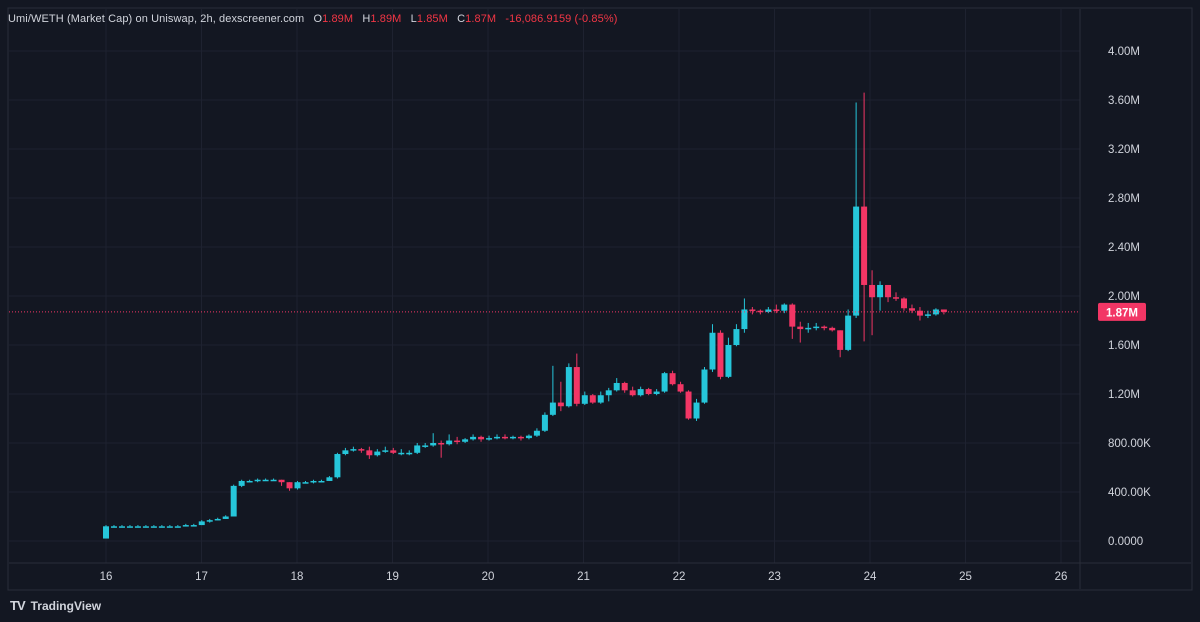 The image size is (1200, 622). Describe the element at coordinates (488, 577) in the screenshot. I see `x-tick-label: 20` at that location.